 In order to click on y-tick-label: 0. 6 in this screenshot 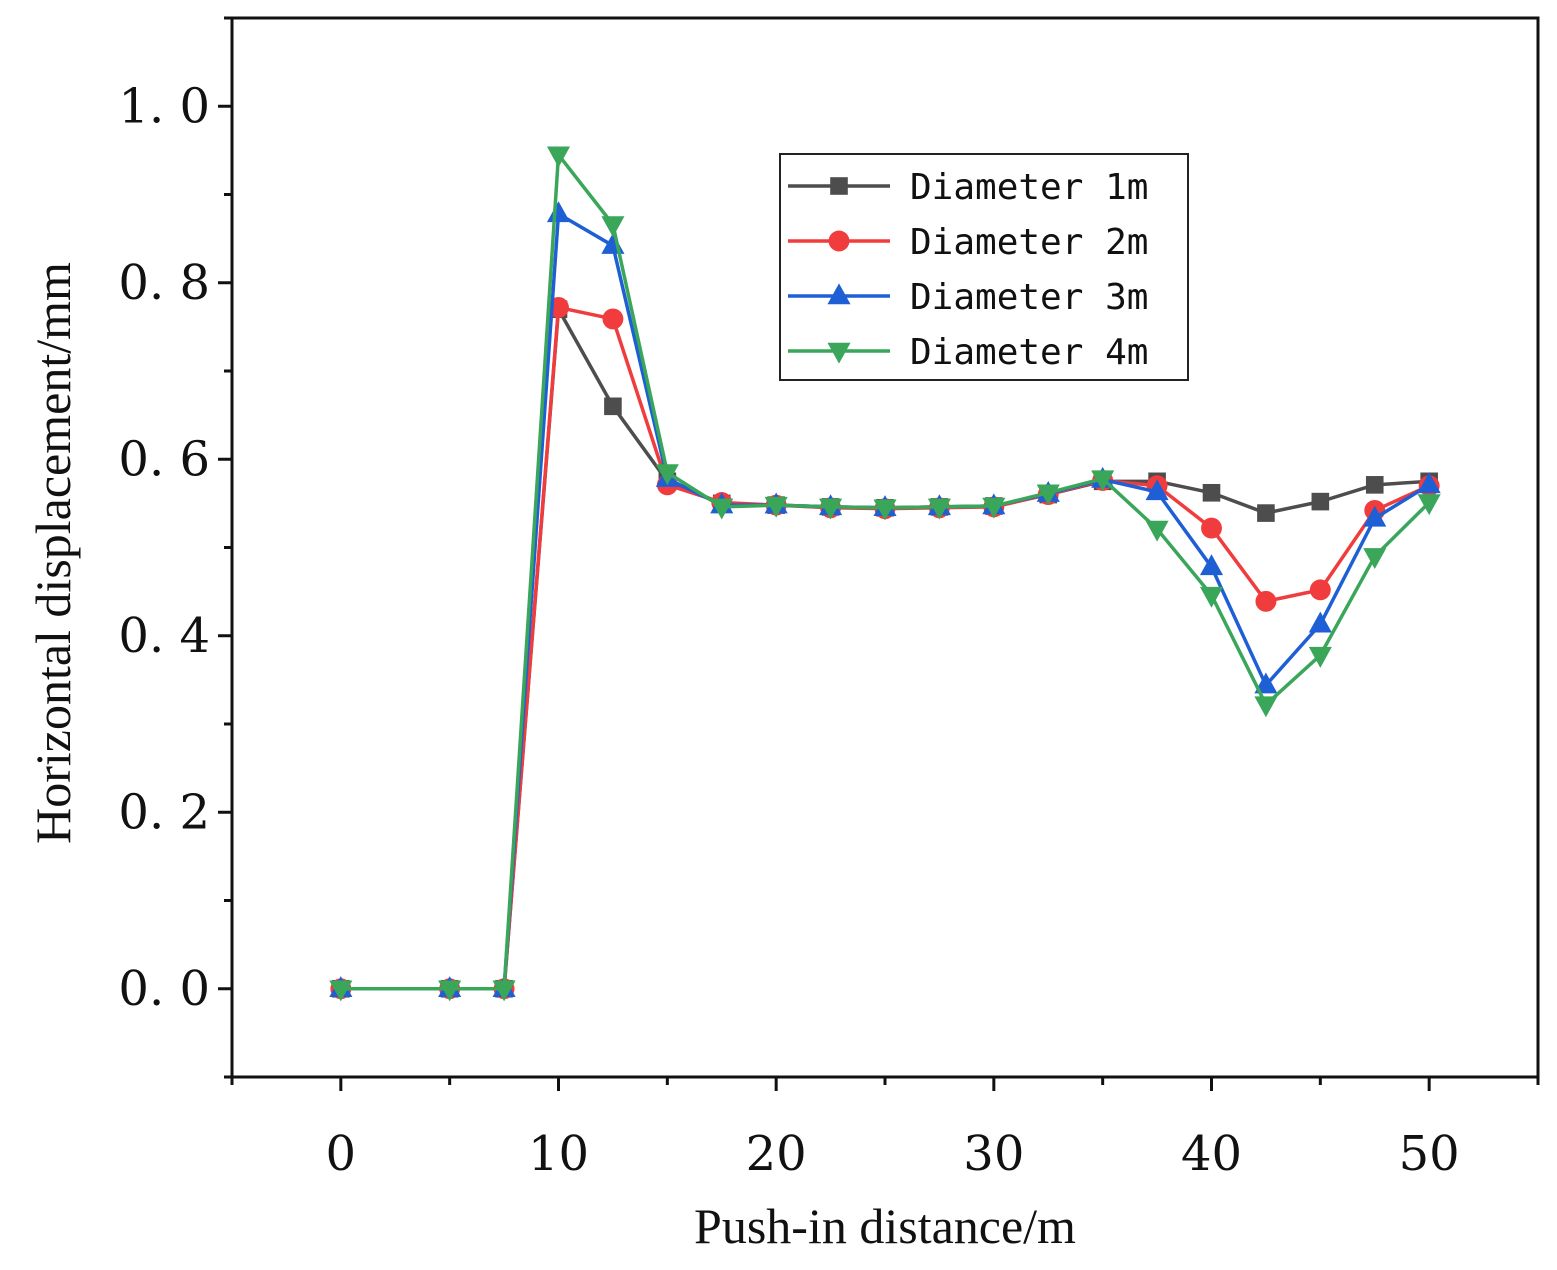, I will do `click(164, 459)`.